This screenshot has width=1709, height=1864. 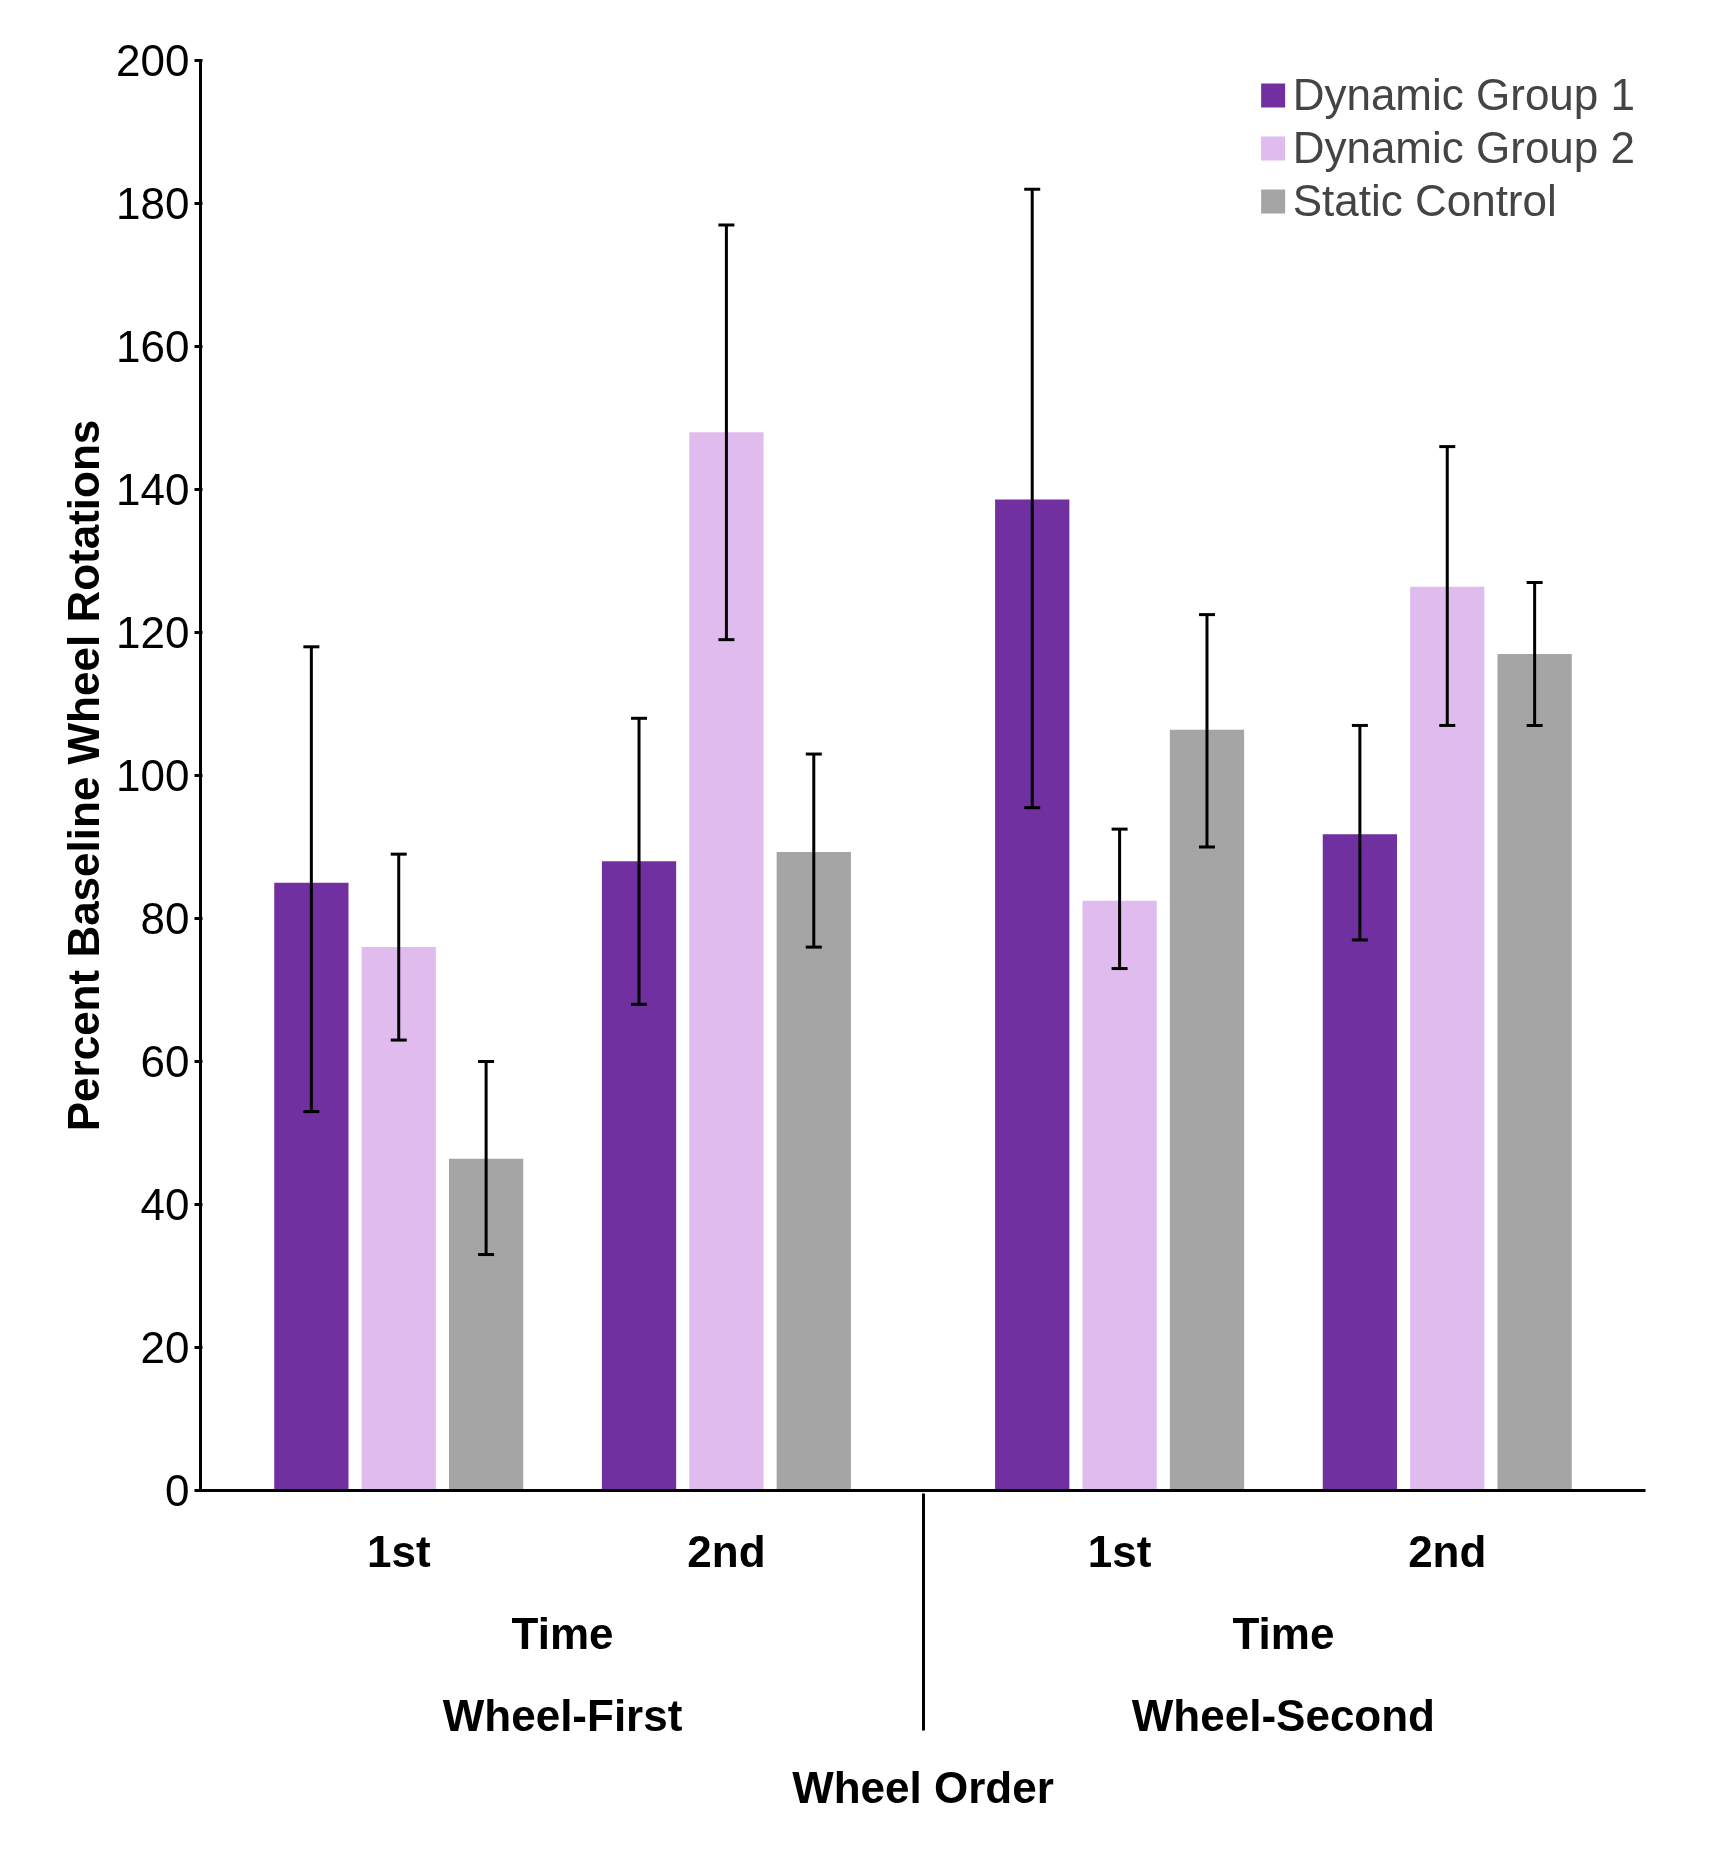 What do you see at coordinates (165, 1347) in the screenshot?
I see `y-tick-label: 20` at bounding box center [165, 1347].